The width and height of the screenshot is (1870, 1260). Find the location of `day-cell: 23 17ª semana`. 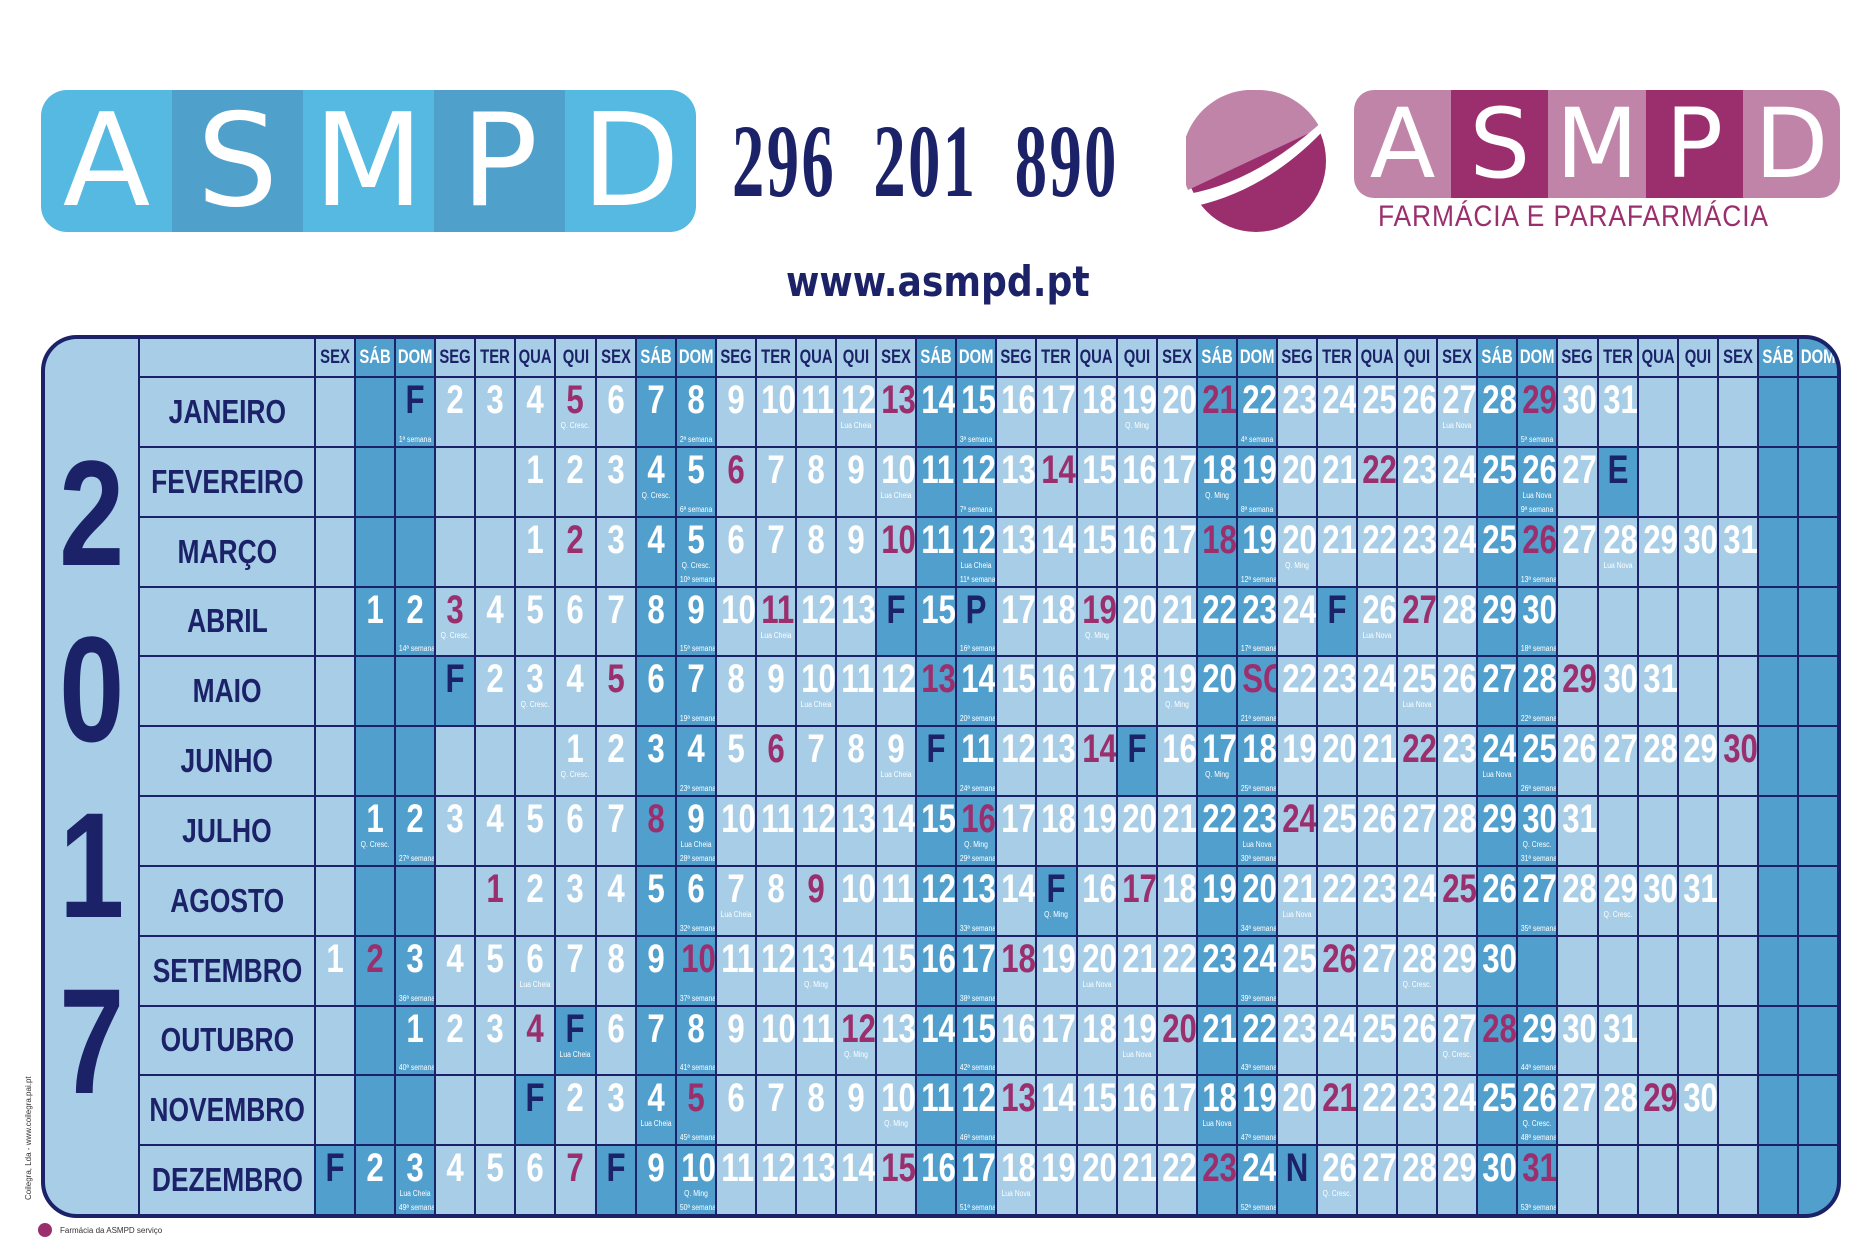

day-cell: 23 17ª semana is located at coordinates (1256, 621).